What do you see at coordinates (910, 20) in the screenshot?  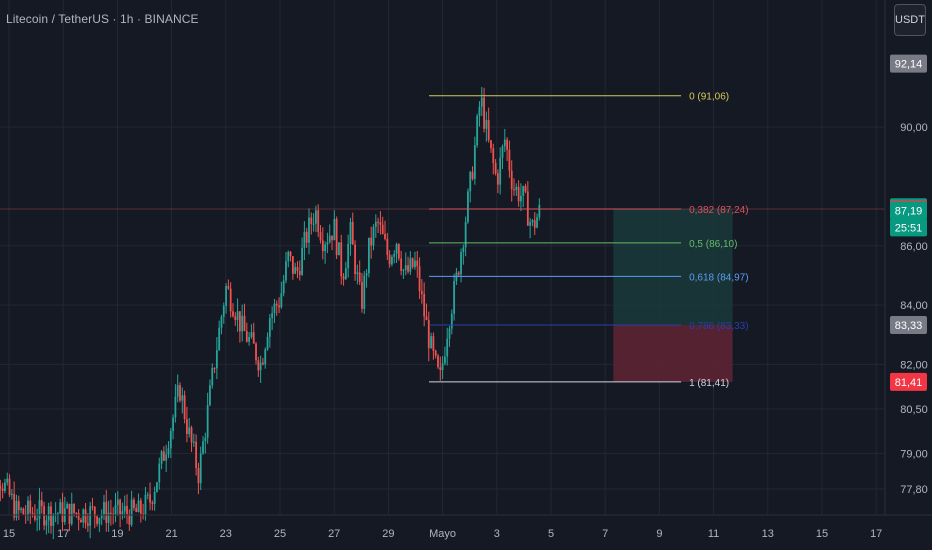 I see `currency-button: USDT` at bounding box center [910, 20].